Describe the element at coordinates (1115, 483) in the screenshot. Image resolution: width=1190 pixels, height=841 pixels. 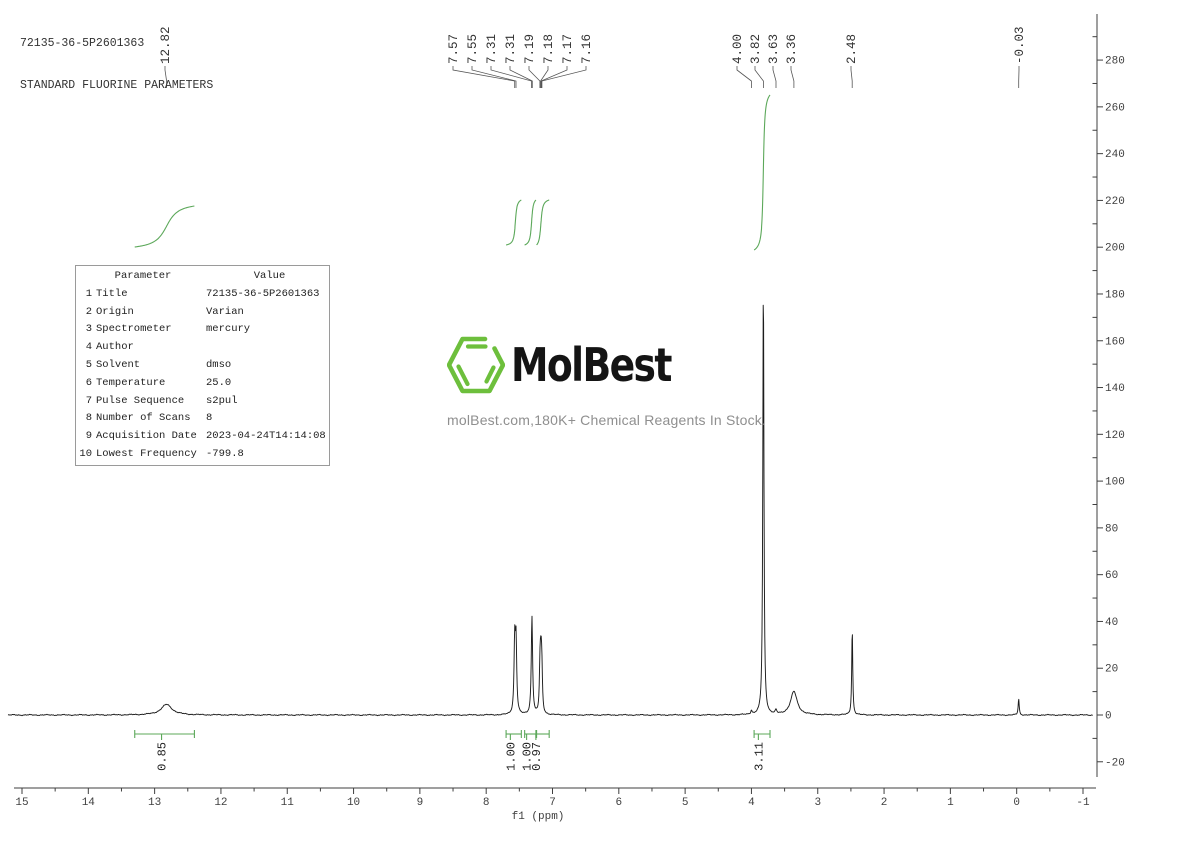
I see `y-tick-label: 100` at that location.